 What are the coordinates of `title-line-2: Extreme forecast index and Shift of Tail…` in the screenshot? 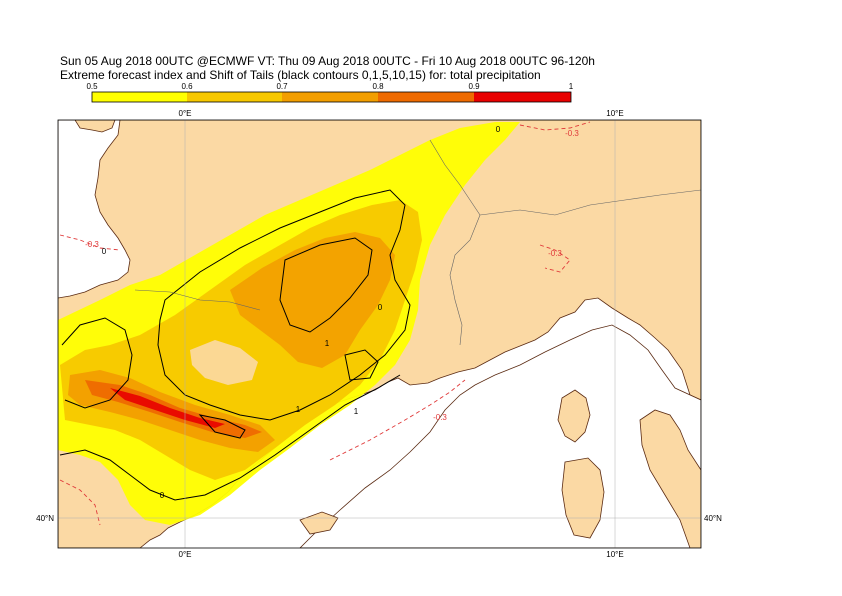 It's located at (300, 75).